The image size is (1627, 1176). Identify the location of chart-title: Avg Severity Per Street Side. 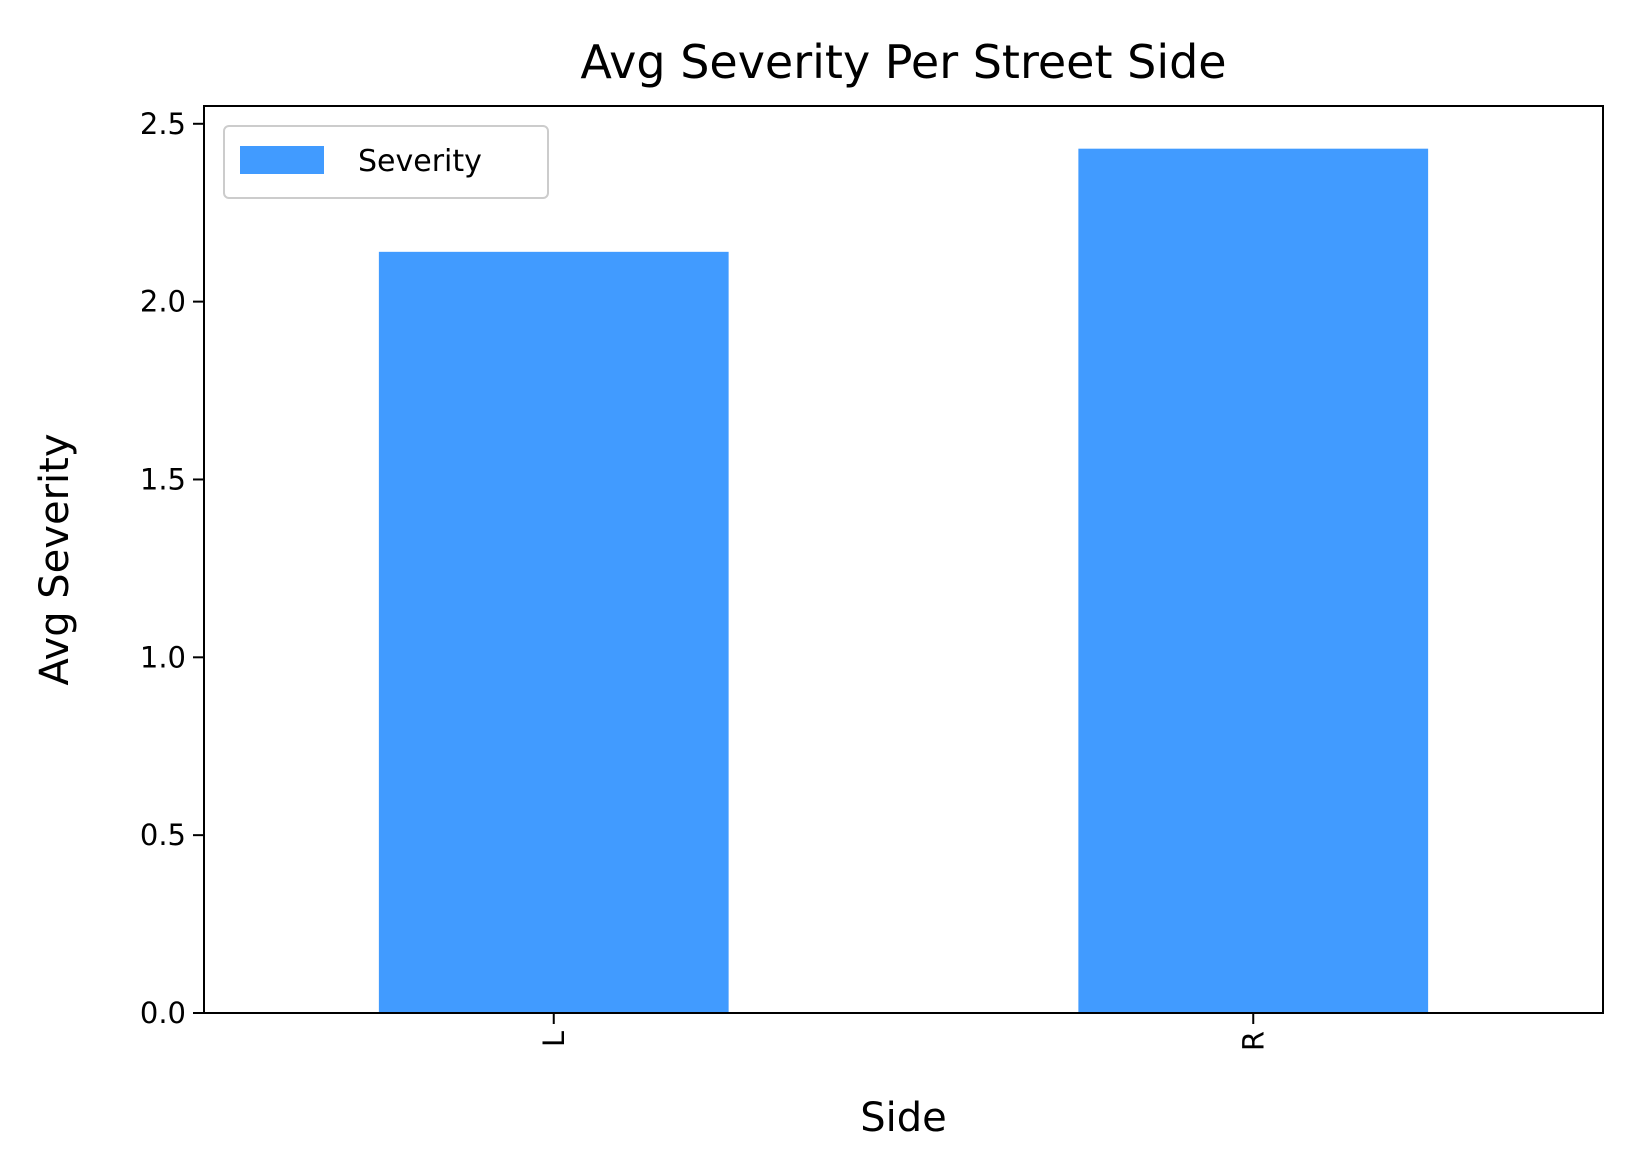
(903, 62).